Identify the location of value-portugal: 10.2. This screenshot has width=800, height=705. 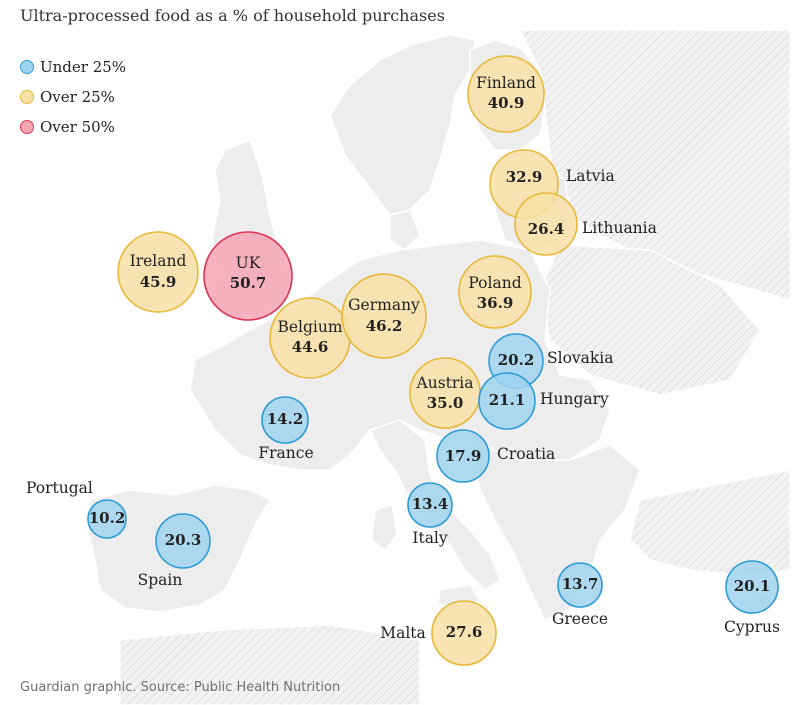
(107, 518).